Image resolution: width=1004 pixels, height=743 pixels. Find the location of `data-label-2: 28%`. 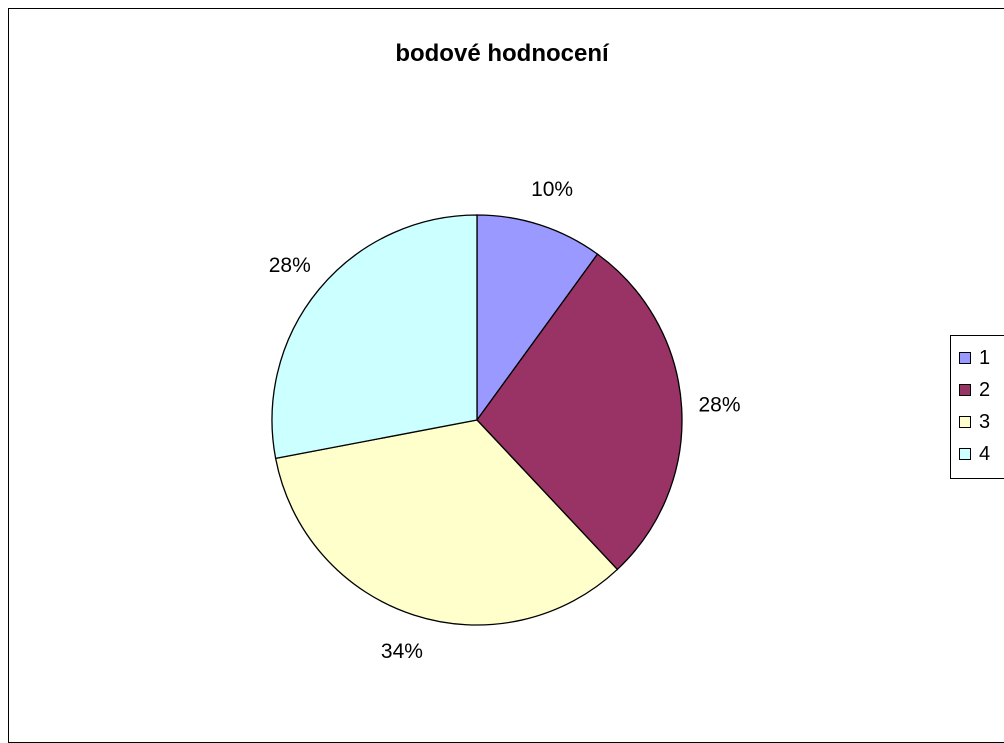

data-label-2: 28% is located at coordinates (720, 405).